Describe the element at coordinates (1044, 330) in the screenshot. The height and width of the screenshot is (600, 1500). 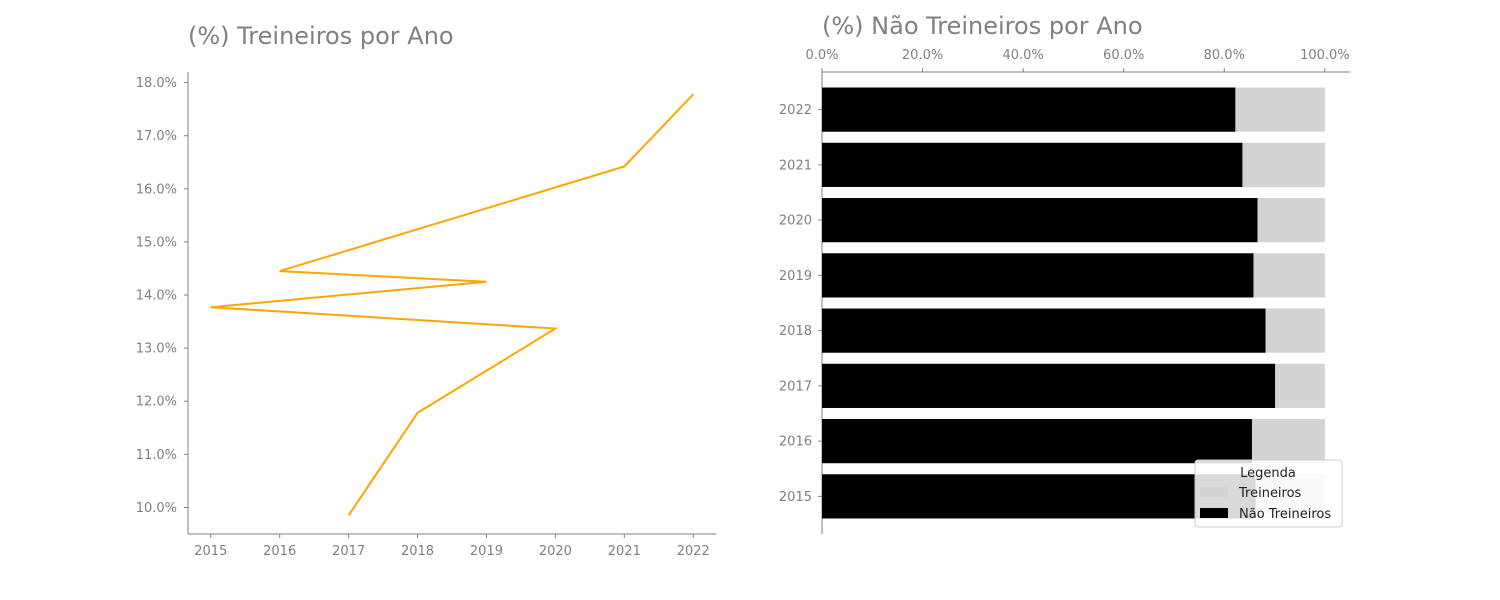
I see `bar-nao-treineiros-2018` at that location.